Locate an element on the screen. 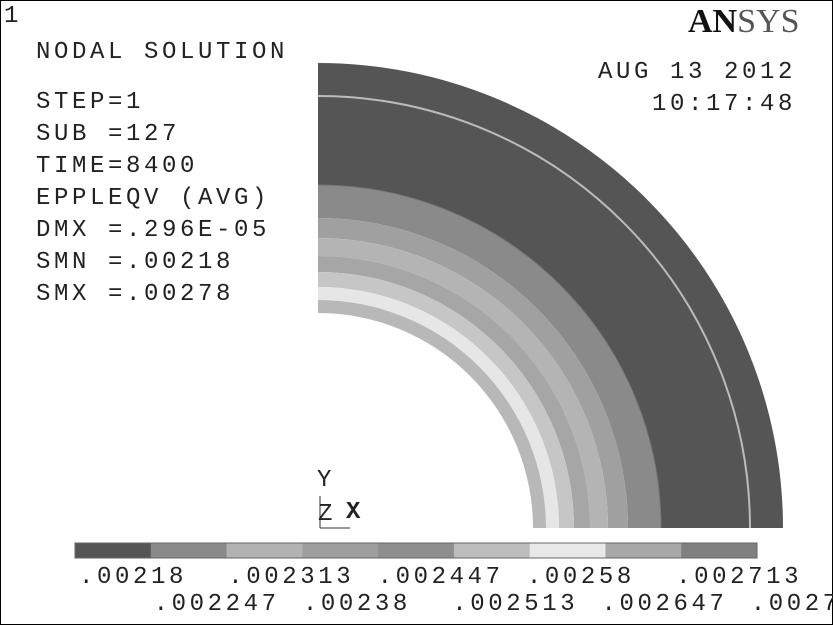  logo-bold: AN is located at coordinates (713, 21).